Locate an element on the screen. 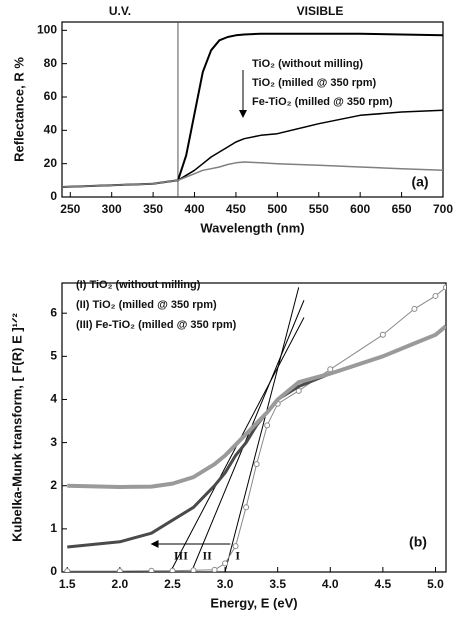  x-tick-label: 500 is located at coordinates (277, 209).